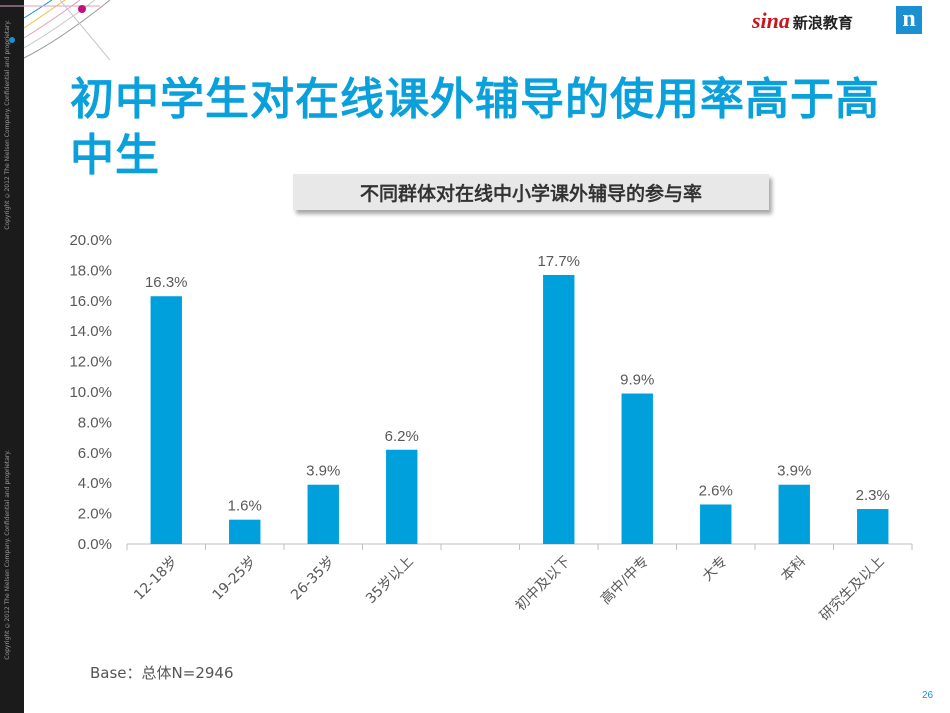  Describe the element at coordinates (531, 192) in the screenshot. I see `chart-title: 不同群体对在线中小学课外辅导的参与率` at that location.